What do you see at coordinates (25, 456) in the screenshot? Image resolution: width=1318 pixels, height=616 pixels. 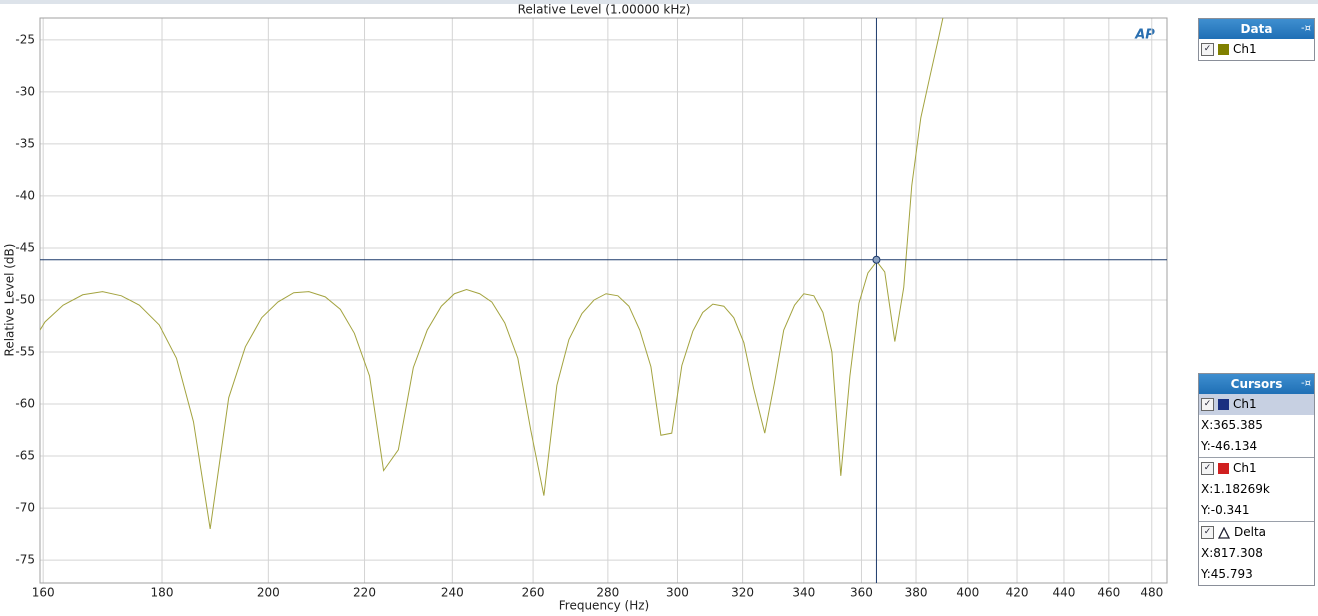 I see `y-tick-label: -65` at bounding box center [25, 456].